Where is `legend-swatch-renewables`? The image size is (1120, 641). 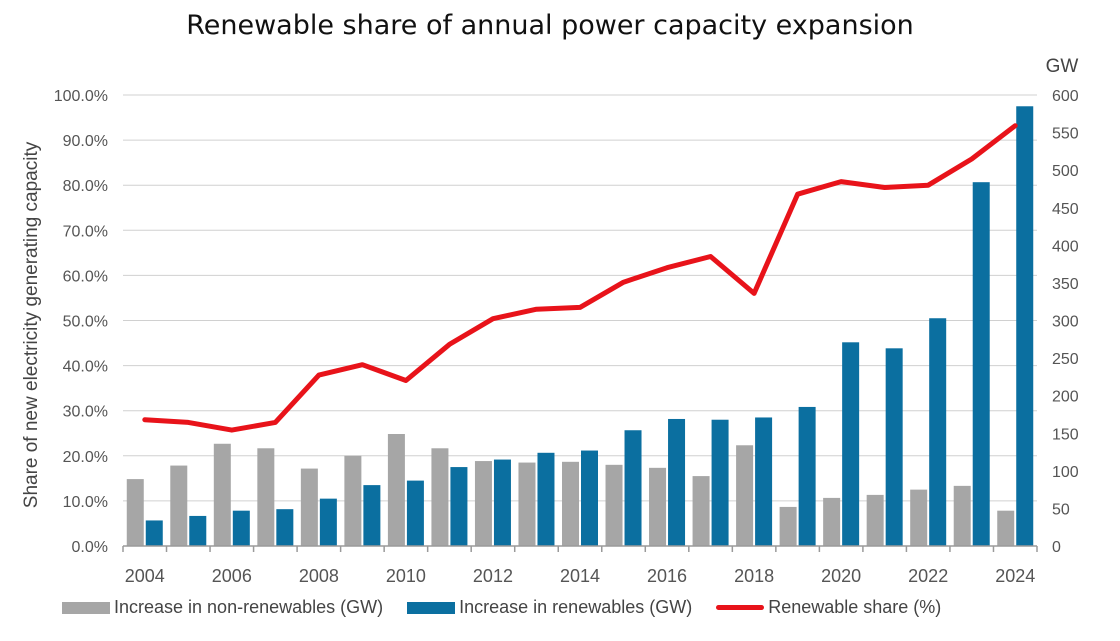
legend-swatch-renewables is located at coordinates (431, 607).